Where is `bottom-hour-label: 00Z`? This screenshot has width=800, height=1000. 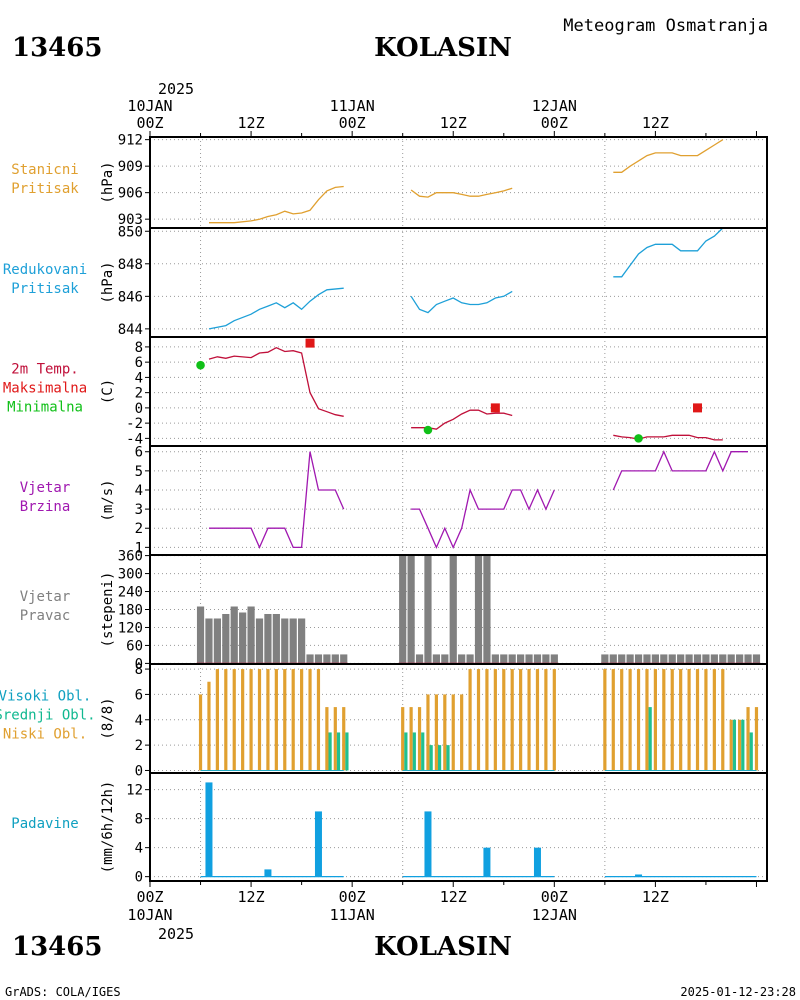 bottom-hour-label: 00Z is located at coordinates (149, 897).